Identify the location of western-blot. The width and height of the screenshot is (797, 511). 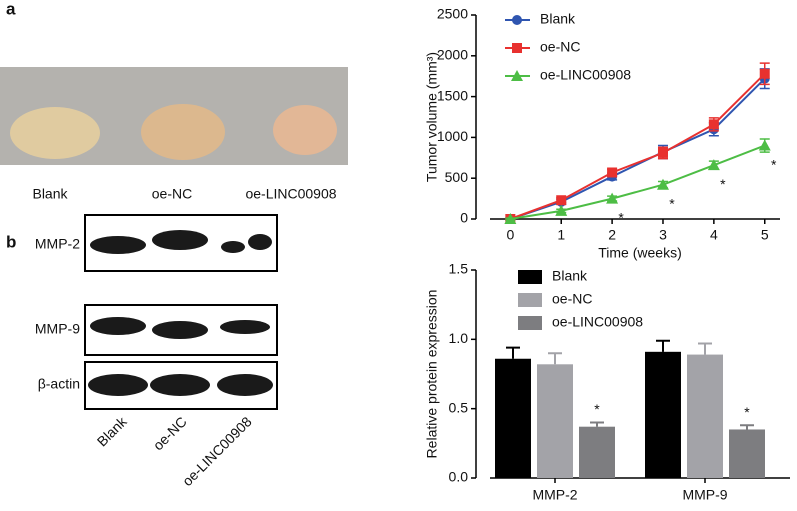
(181, 312).